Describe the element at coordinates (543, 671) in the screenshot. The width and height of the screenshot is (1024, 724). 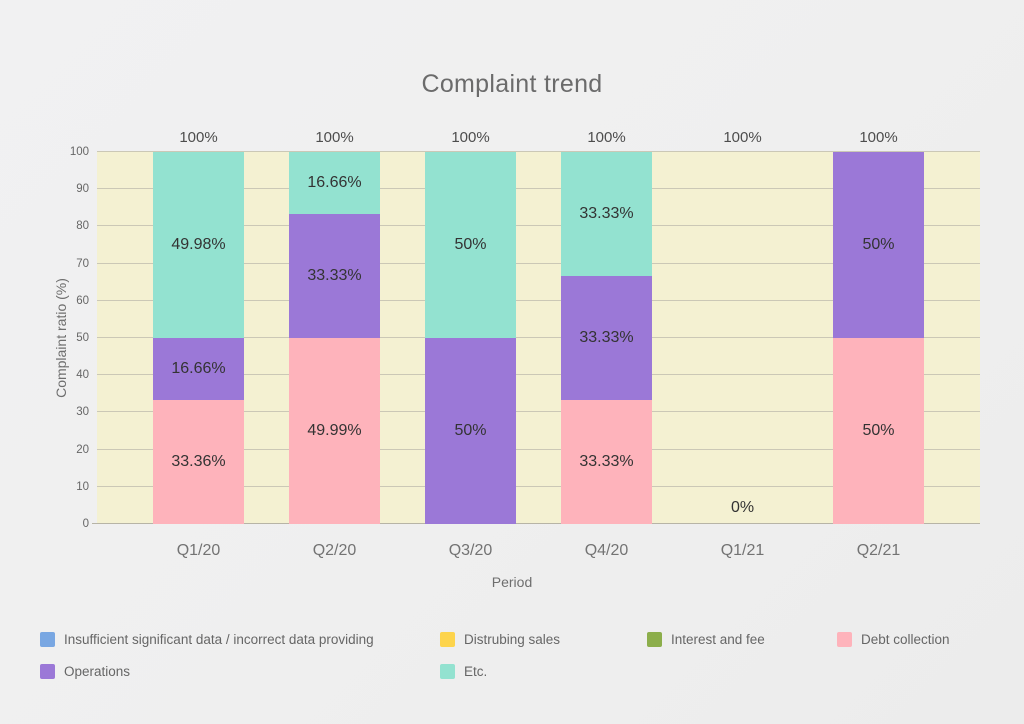
I see `legend-item-etc: Etc.` at that location.